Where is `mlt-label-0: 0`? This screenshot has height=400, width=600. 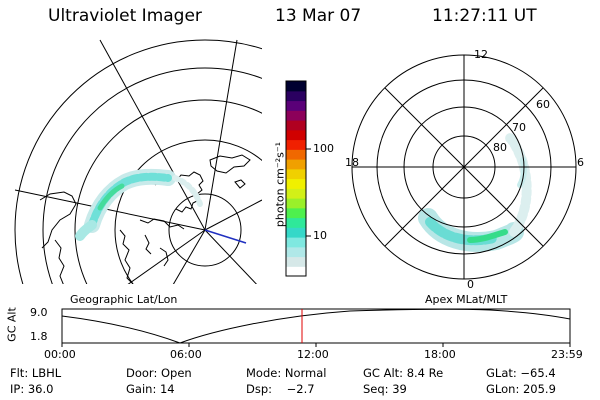 mlt-label-0: 0 is located at coordinates (470, 284).